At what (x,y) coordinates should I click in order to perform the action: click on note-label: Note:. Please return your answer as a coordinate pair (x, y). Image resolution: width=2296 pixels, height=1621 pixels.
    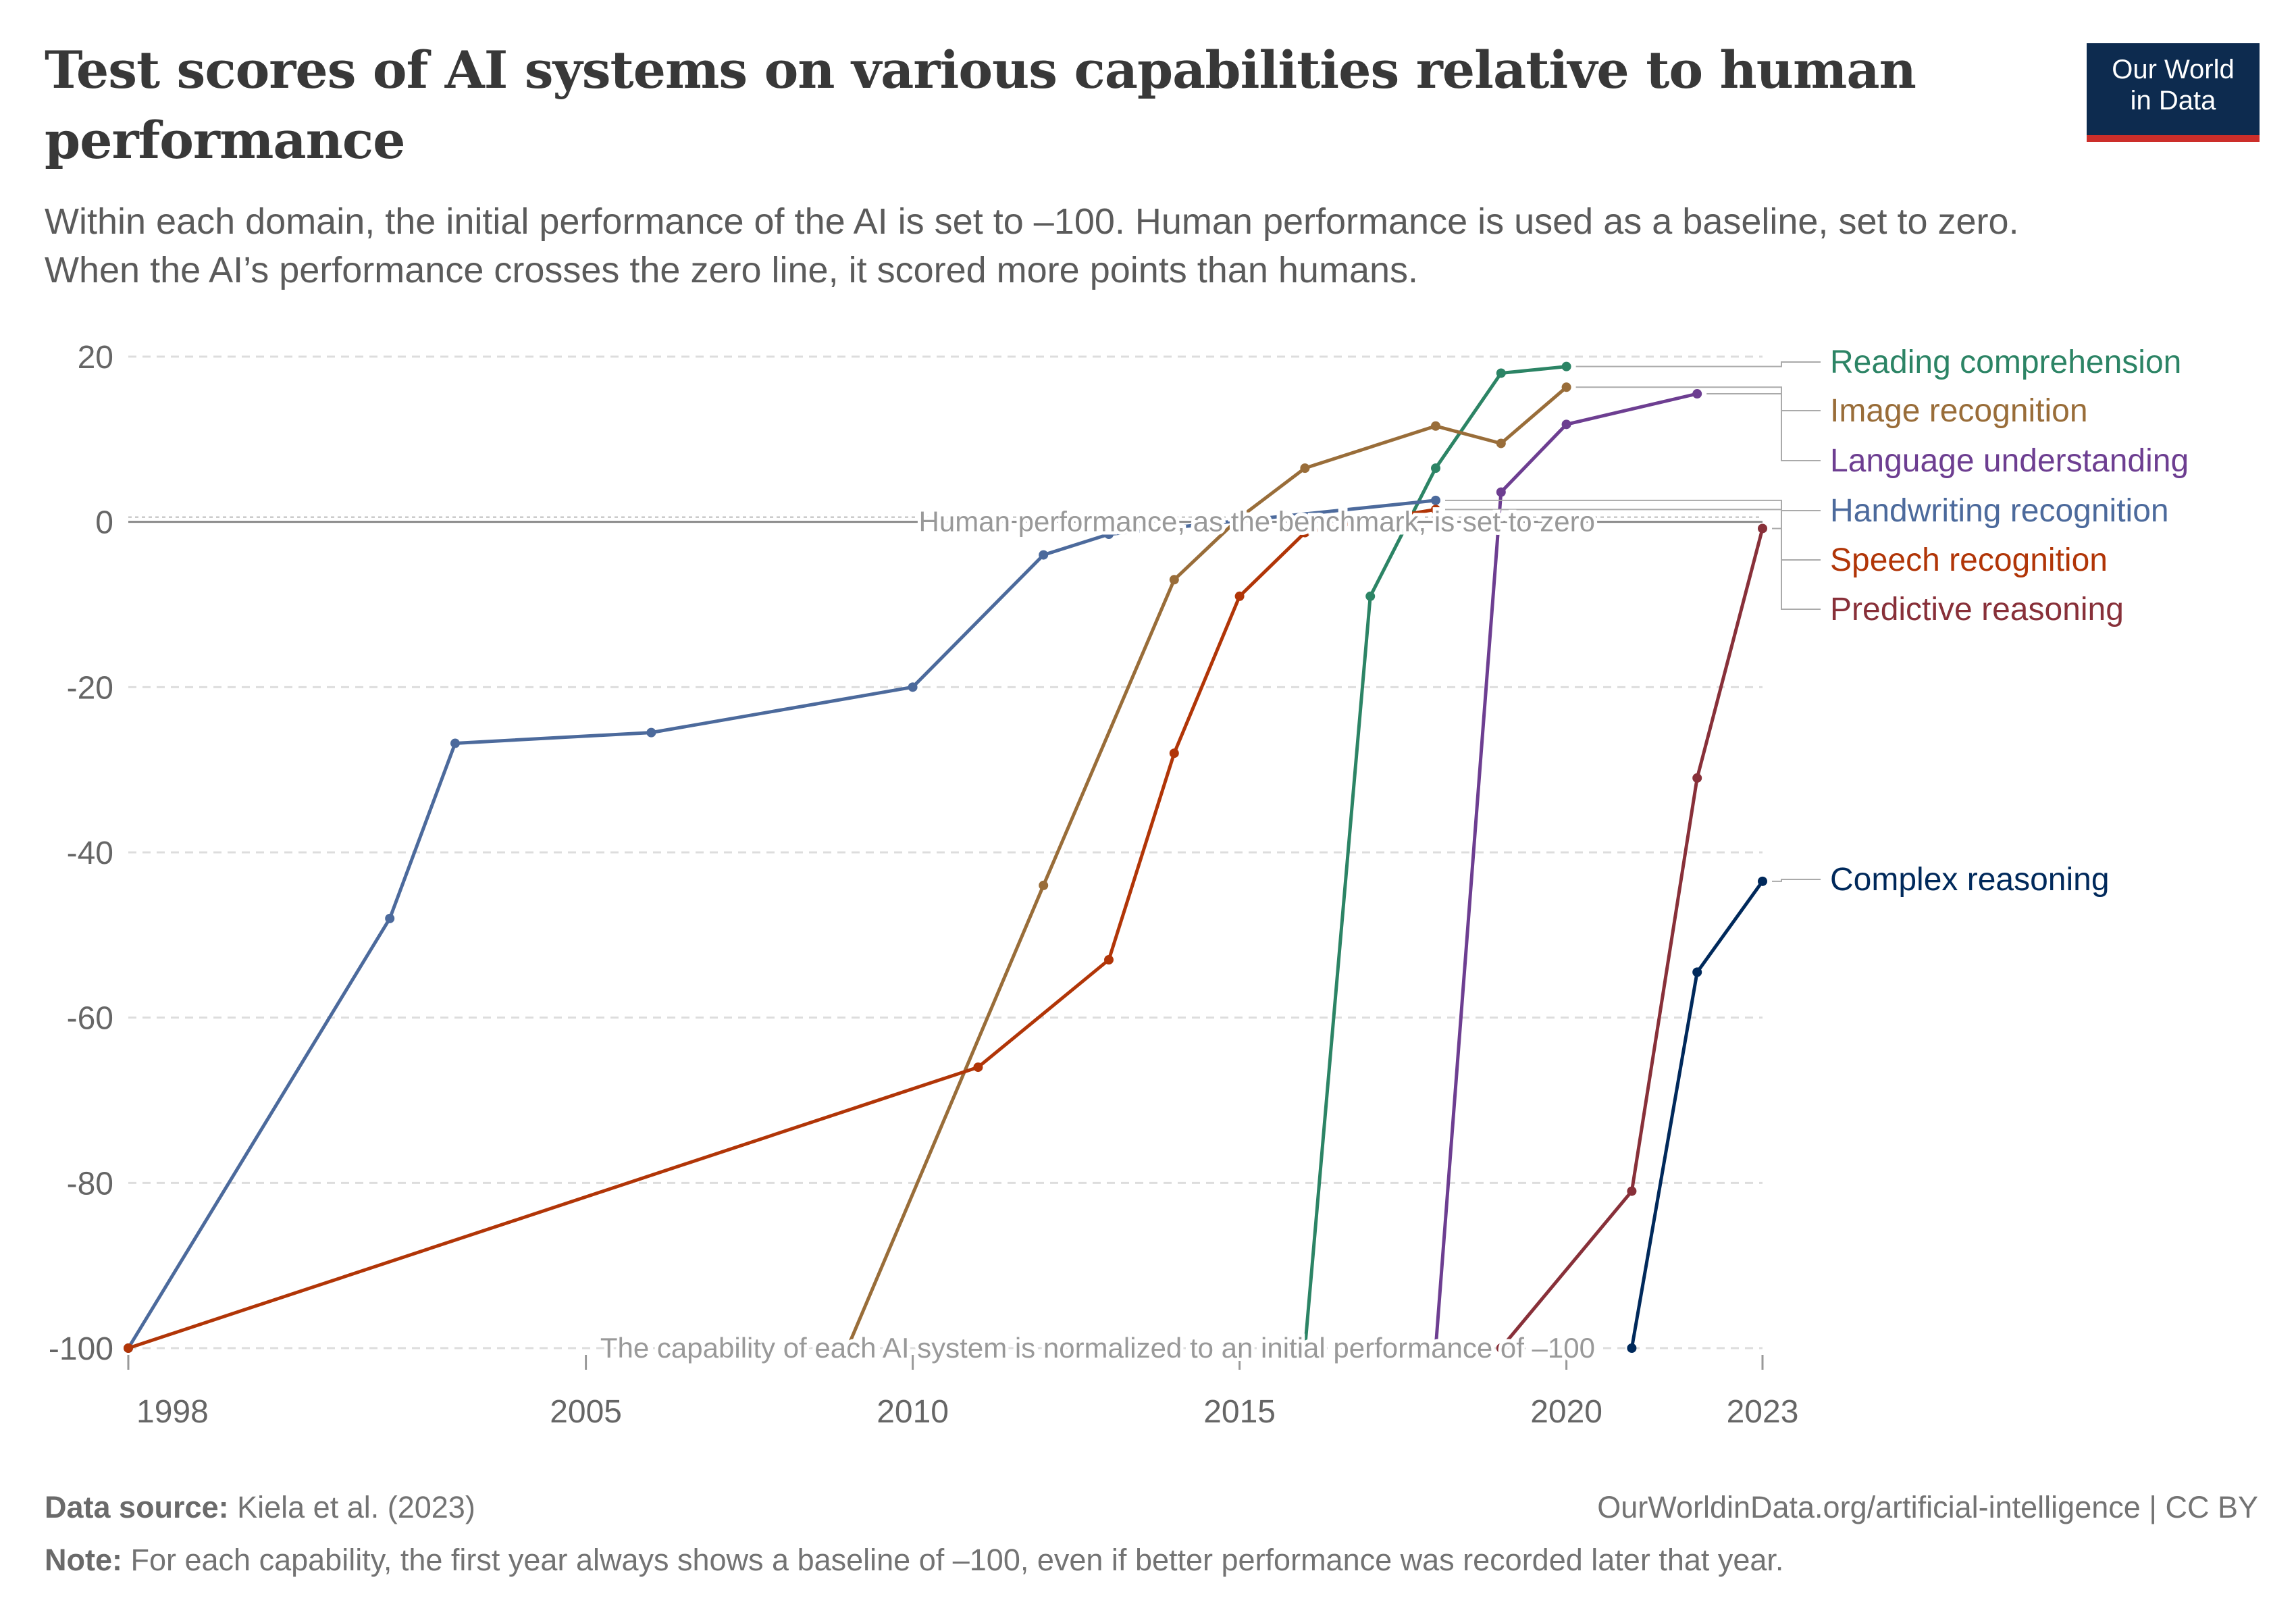
    Looking at the image, I should click on (83, 1560).